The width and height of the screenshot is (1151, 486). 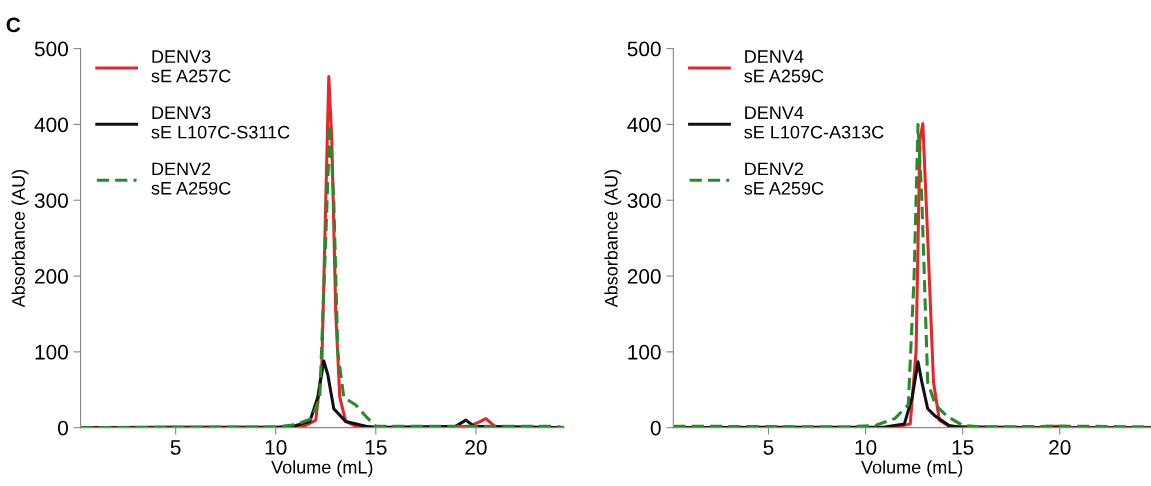 I want to click on legend-label: DENV3 sE L107C-S311C, so click(x=220, y=122).